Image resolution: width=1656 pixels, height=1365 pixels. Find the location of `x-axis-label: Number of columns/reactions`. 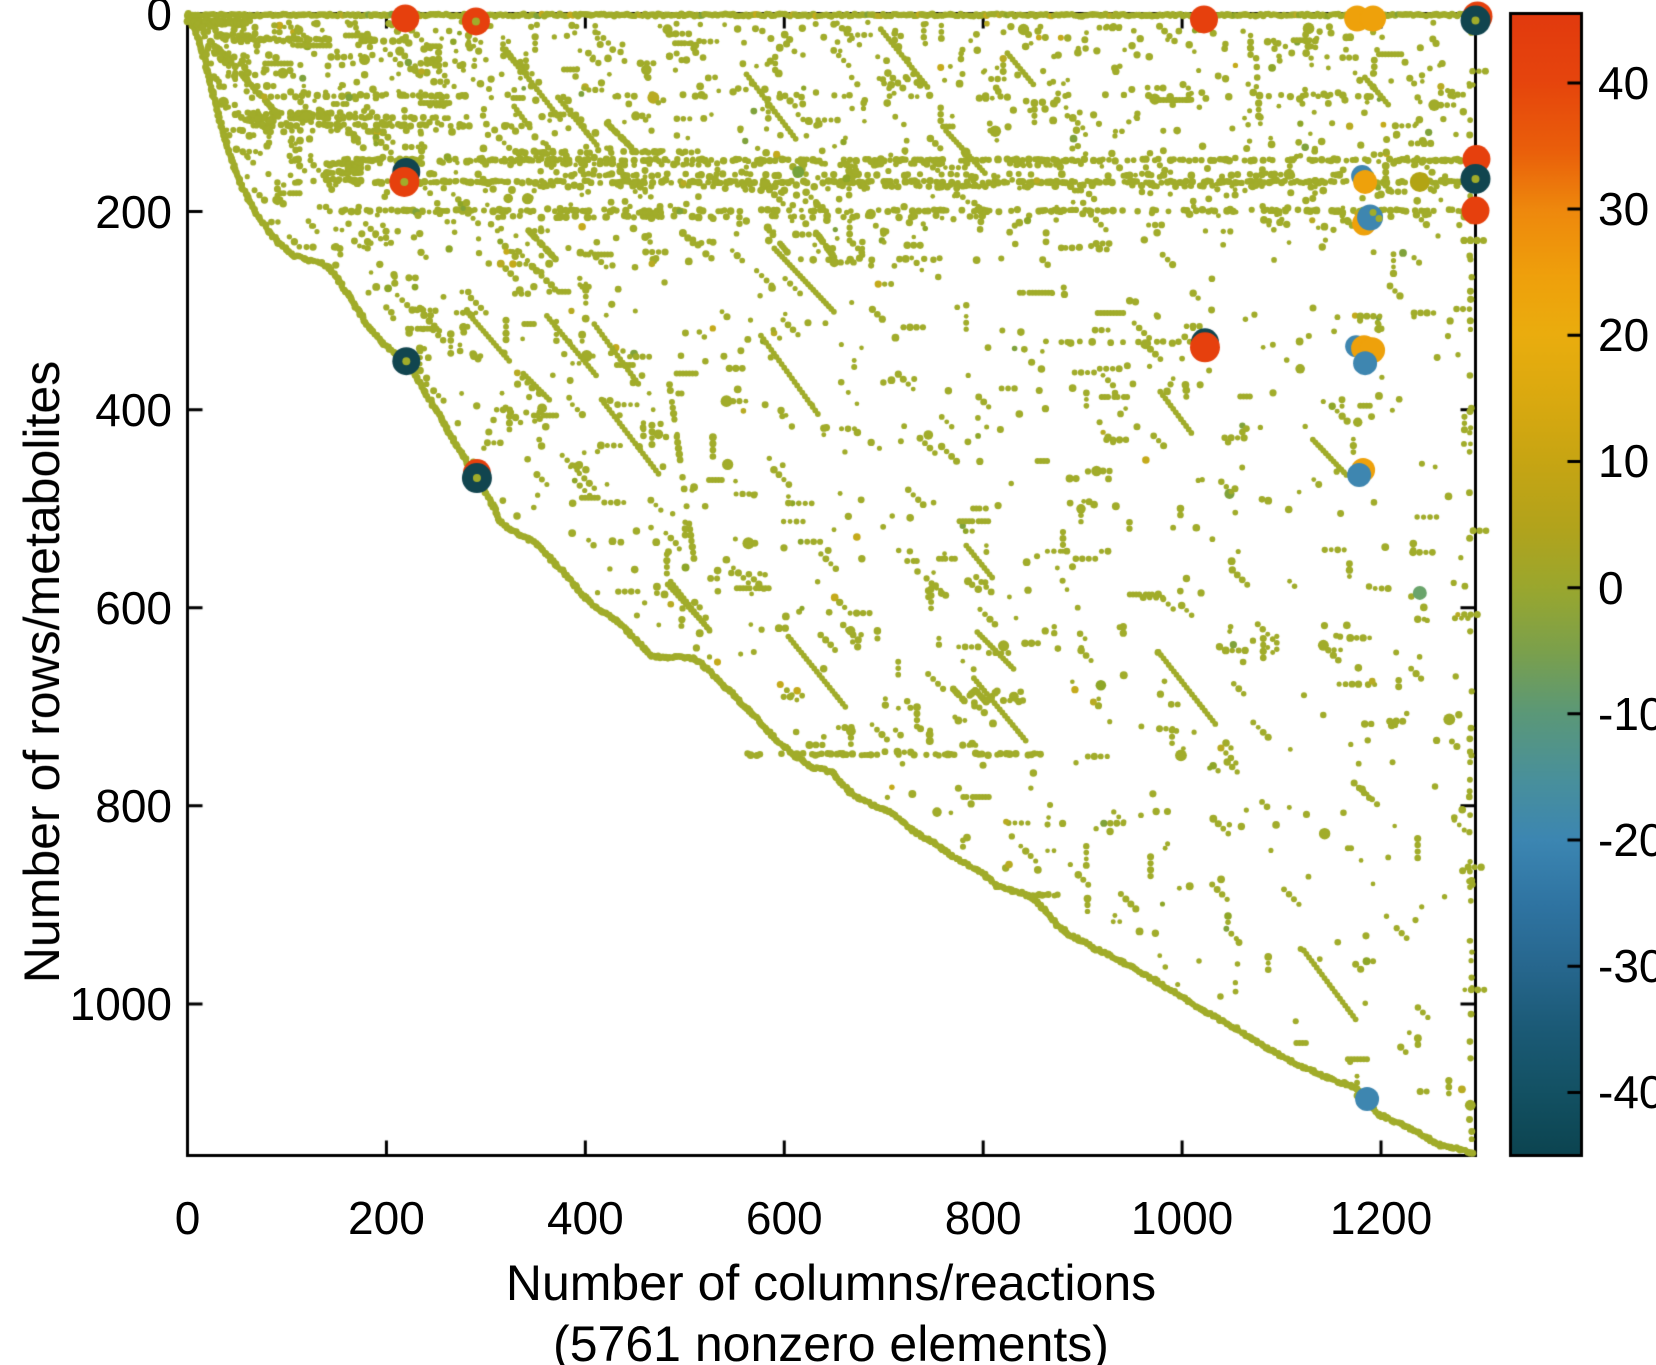

x-axis-label: Number of columns/reactions is located at coordinates (831, 1283).